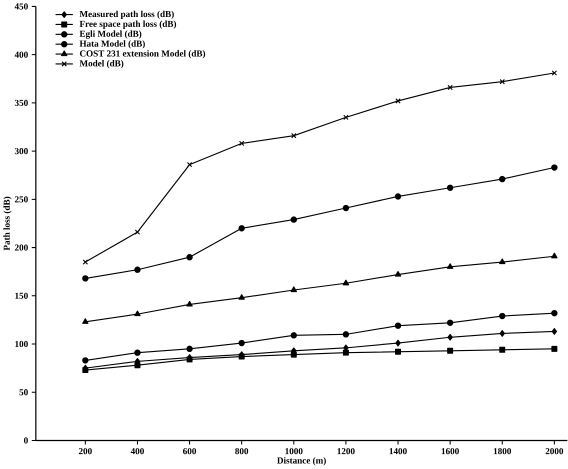  Describe the element at coordinates (21, 103) in the screenshot. I see `y-tick-label: 350` at that location.